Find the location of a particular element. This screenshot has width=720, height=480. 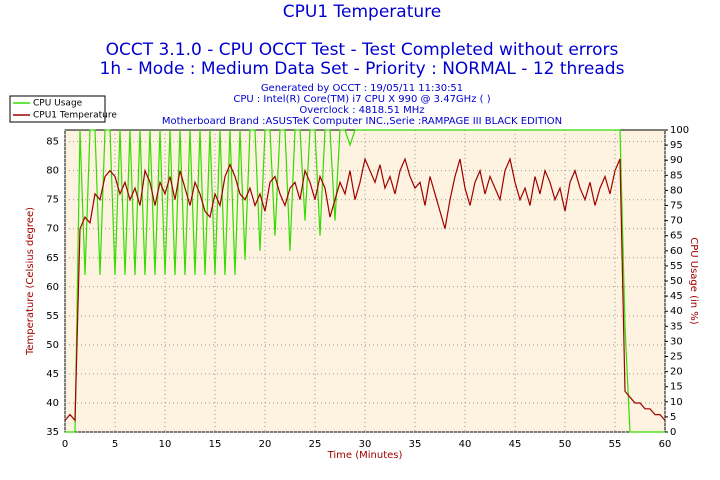

x-tick-label: 45 is located at coordinates (515, 444).